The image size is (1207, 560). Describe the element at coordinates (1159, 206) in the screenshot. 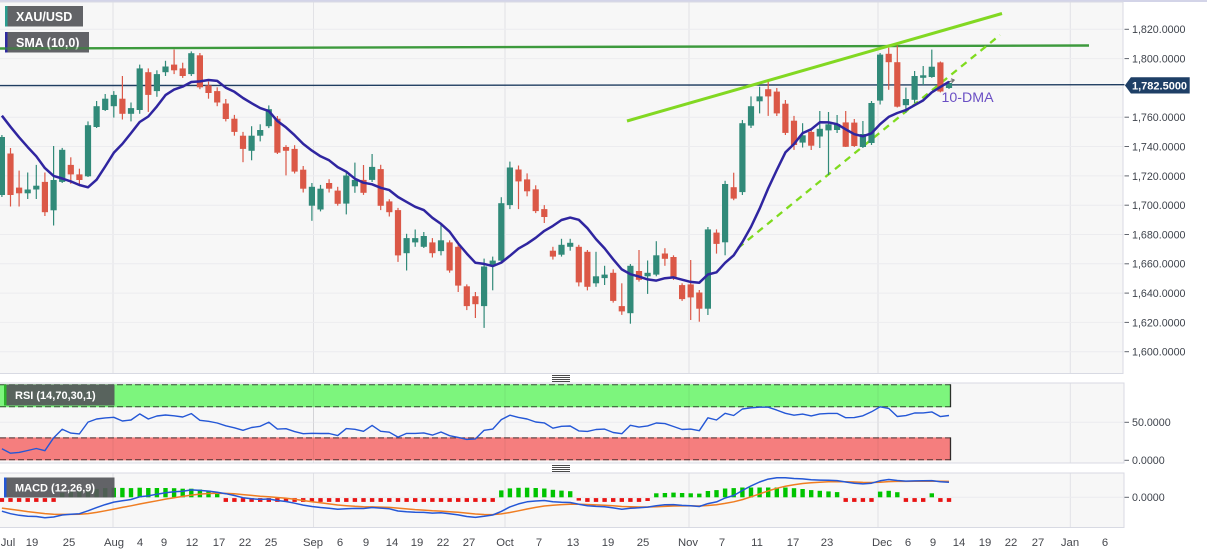

I see `svg-text: 1,700.0000` at that location.